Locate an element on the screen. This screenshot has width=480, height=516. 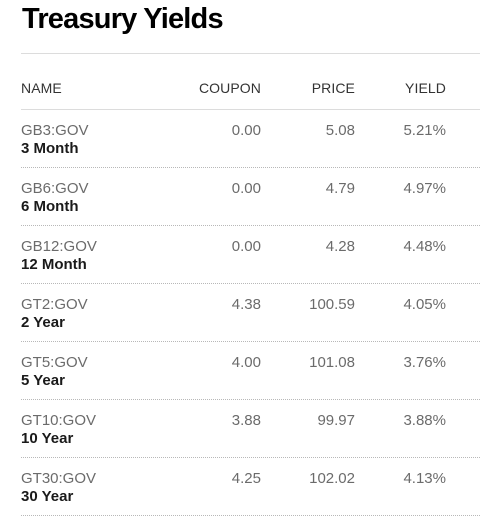
coupon-value: 3.88 is located at coordinates (246, 420).